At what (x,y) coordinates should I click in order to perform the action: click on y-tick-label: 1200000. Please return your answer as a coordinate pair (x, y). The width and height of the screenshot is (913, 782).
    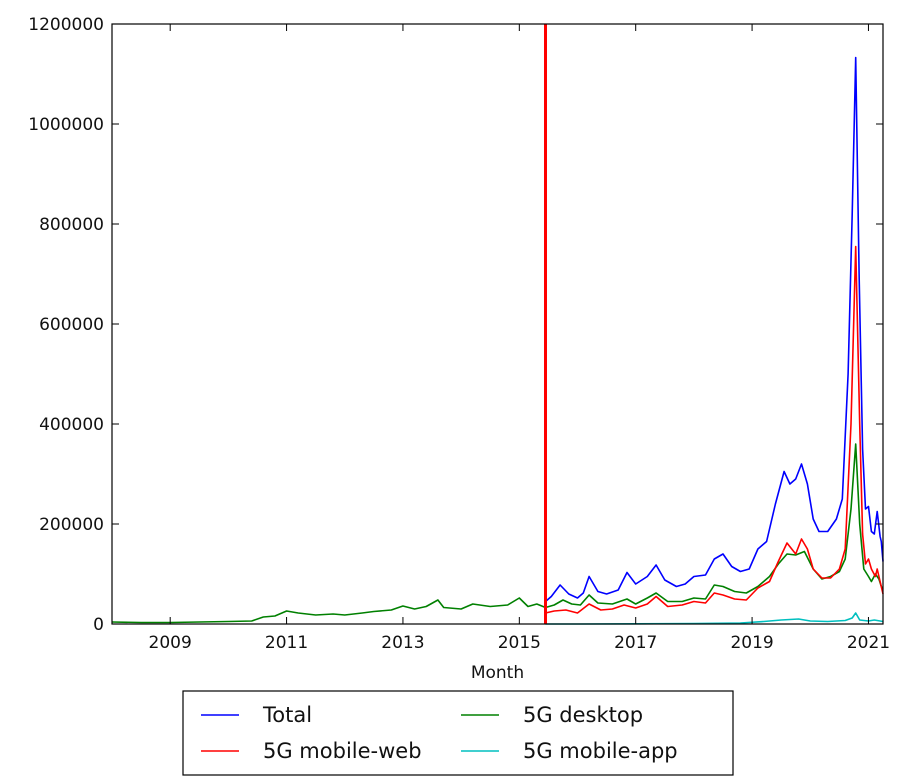
    Looking at the image, I should click on (66, 25).